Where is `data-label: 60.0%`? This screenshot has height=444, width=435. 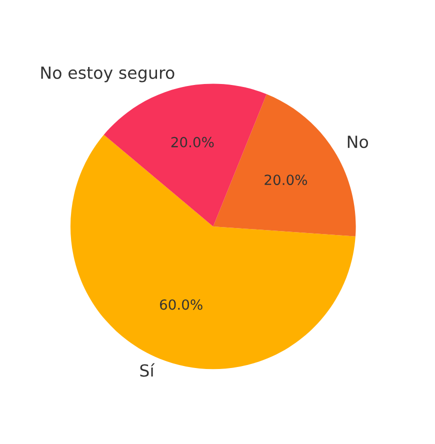
data-label: 60.0% is located at coordinates (181, 304).